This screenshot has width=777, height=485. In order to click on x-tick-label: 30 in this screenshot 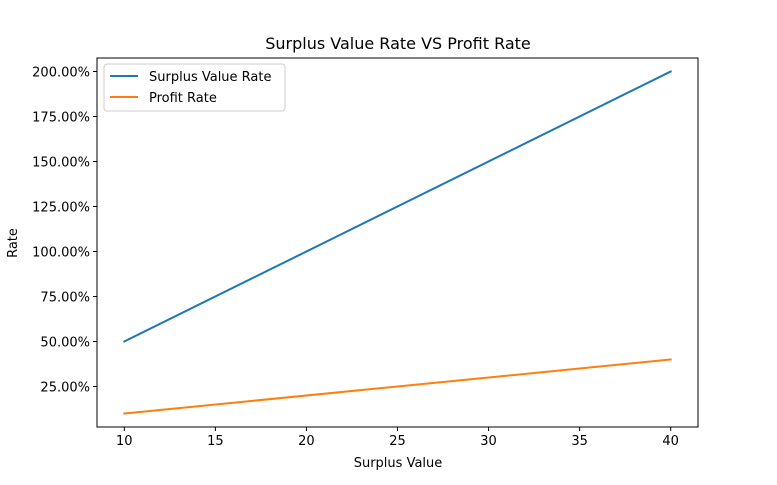, I will do `click(488, 441)`.